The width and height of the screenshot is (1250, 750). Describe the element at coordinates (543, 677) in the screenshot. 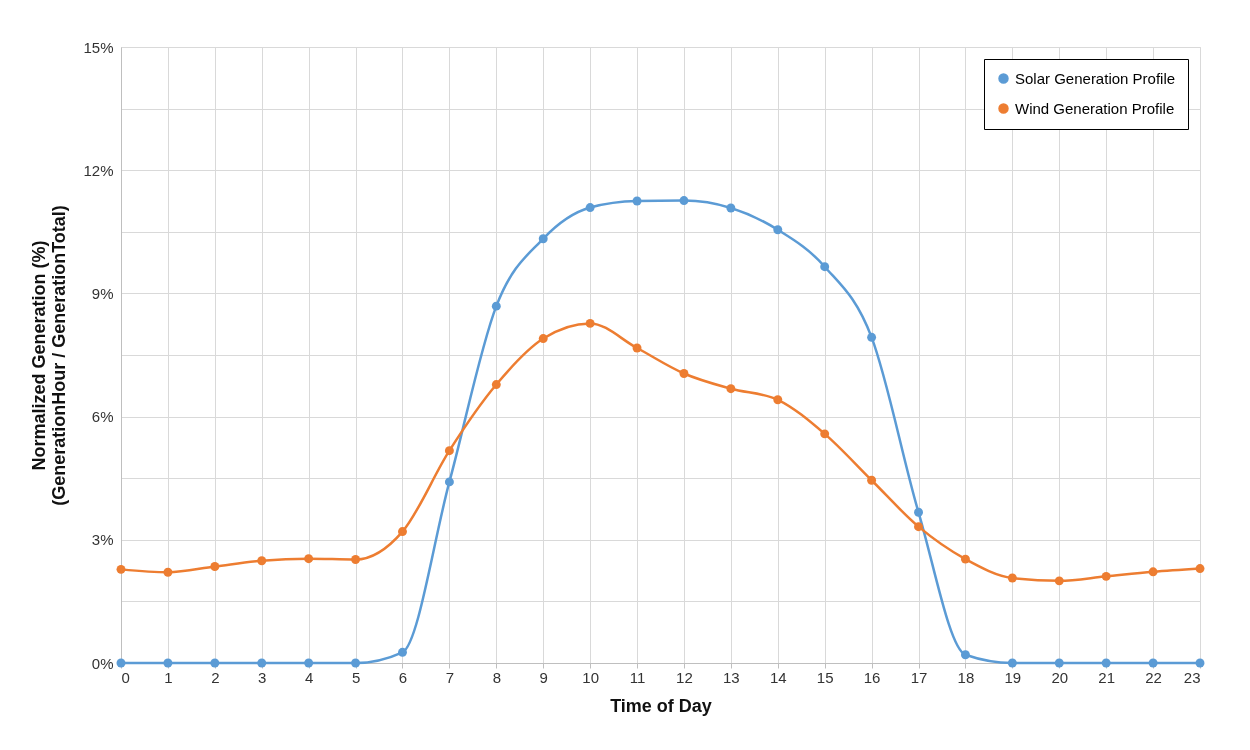

I see `x-tick-label: 9` at that location.